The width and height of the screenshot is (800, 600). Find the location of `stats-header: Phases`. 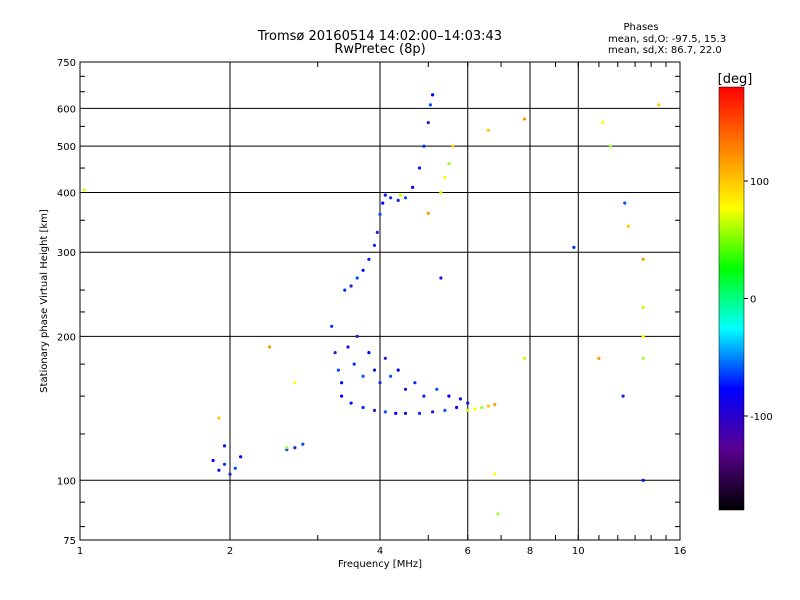

stats-header: Phases is located at coordinates (640, 27).